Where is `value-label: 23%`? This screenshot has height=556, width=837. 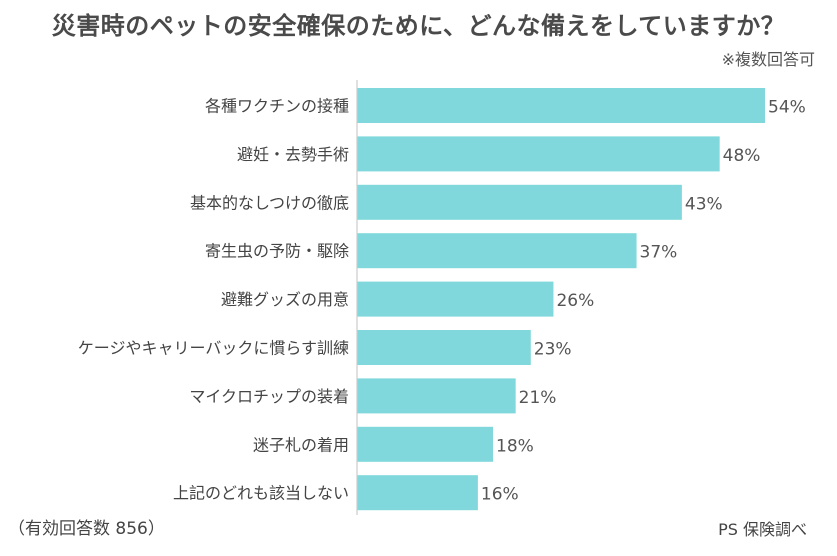
value-label: 23% is located at coordinates (553, 350).